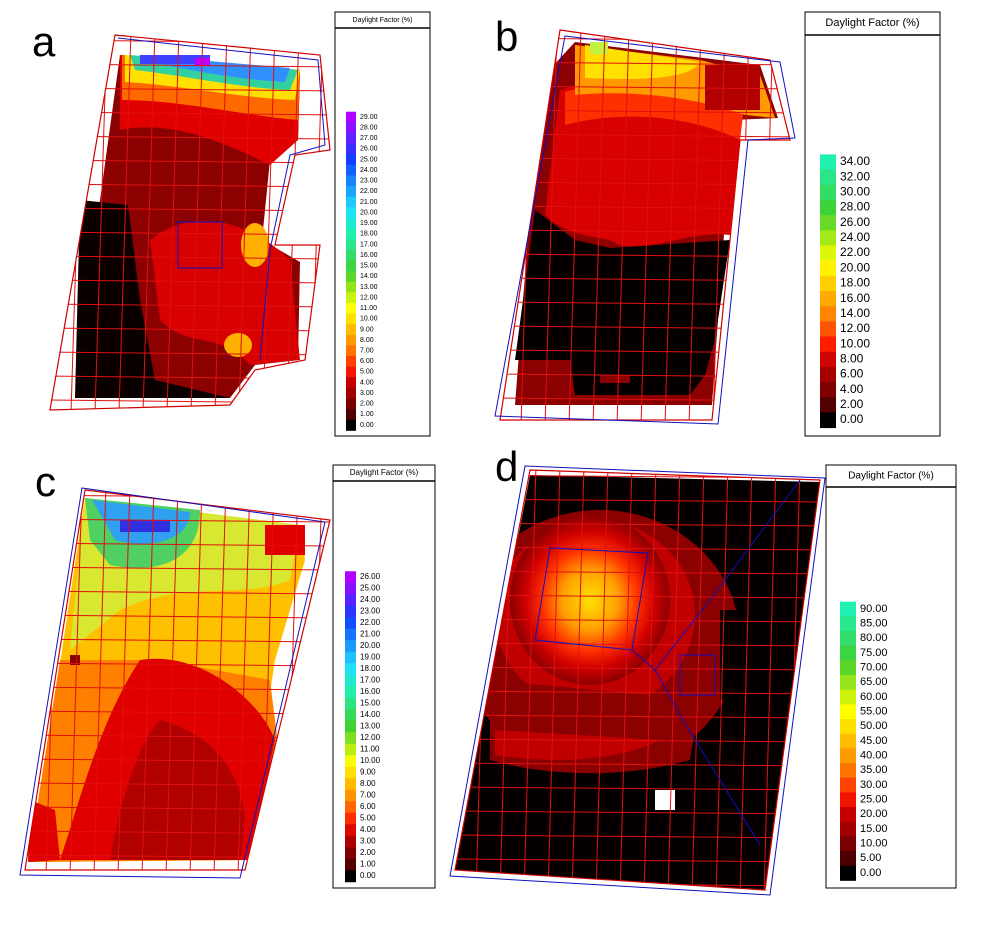 The width and height of the screenshot is (986, 928). What do you see at coordinates (175, 683) in the screenshot?
I see `map-c` at bounding box center [175, 683].